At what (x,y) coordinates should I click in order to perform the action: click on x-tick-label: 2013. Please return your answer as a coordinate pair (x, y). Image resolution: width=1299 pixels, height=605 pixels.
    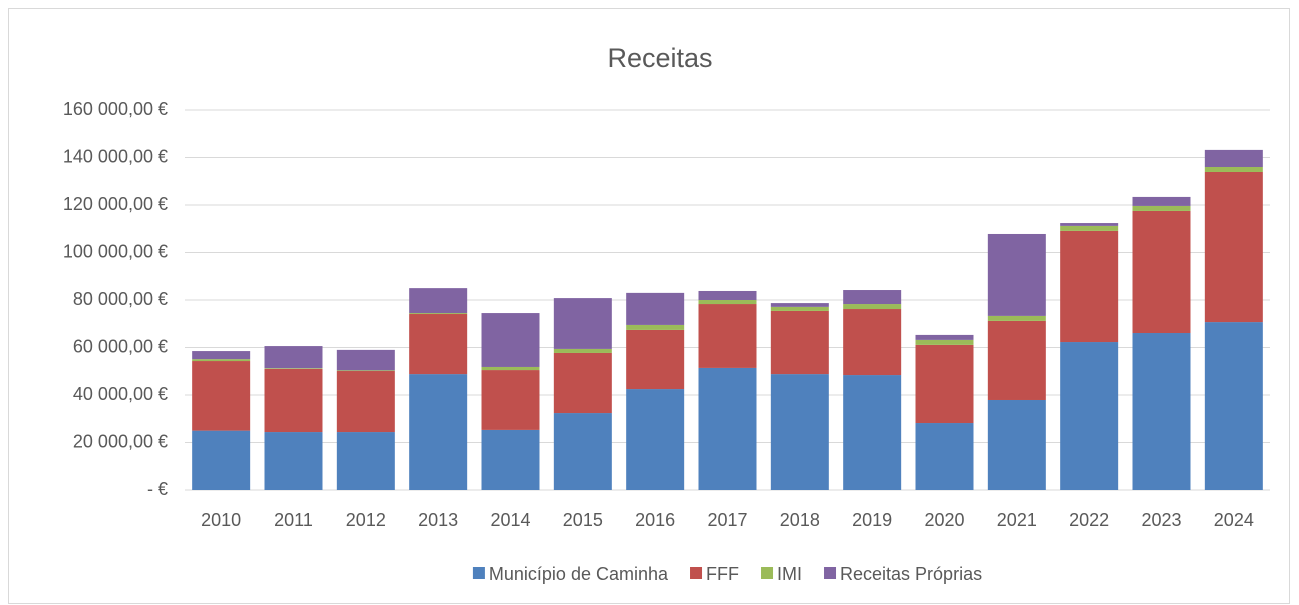
    Looking at the image, I should click on (438, 520).